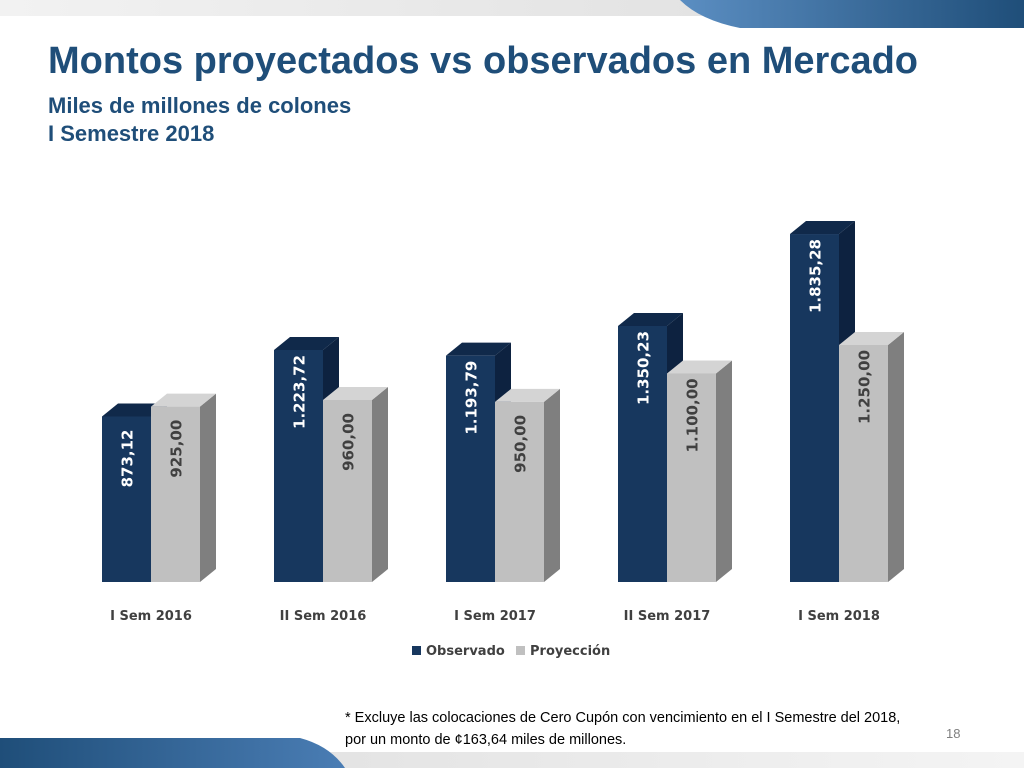  I want to click on x-tick-label: I Sem 2016, so click(151, 616).